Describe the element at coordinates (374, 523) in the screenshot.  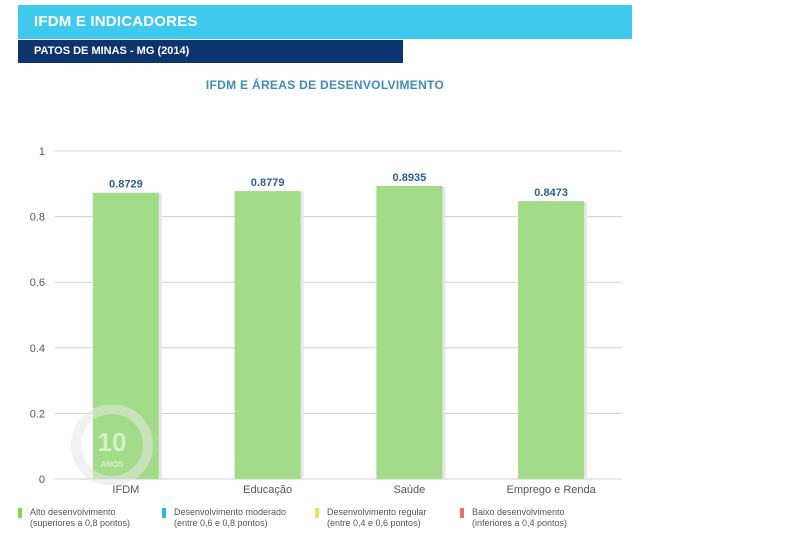
I see `legend-detail: (entre 0,4 e 0,6 pontos)` at that location.